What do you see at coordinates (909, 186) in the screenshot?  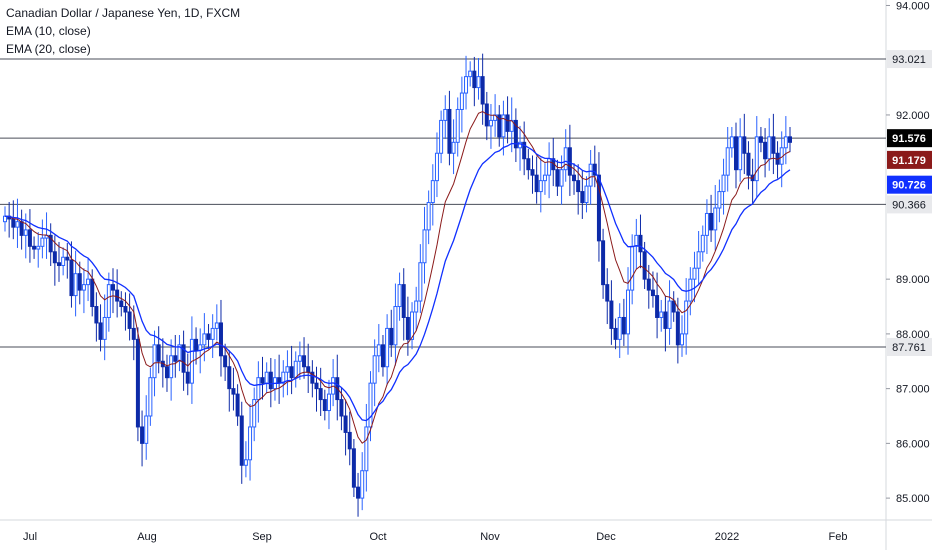 I see `price-label-text: 90.726` at bounding box center [909, 186].